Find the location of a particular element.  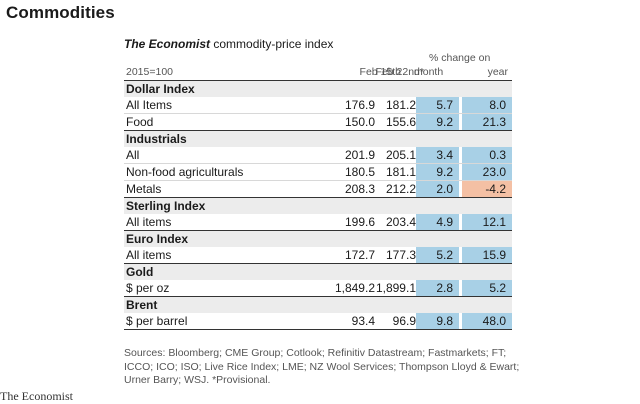

row-label: $ per barrel is located at coordinates (157, 321).